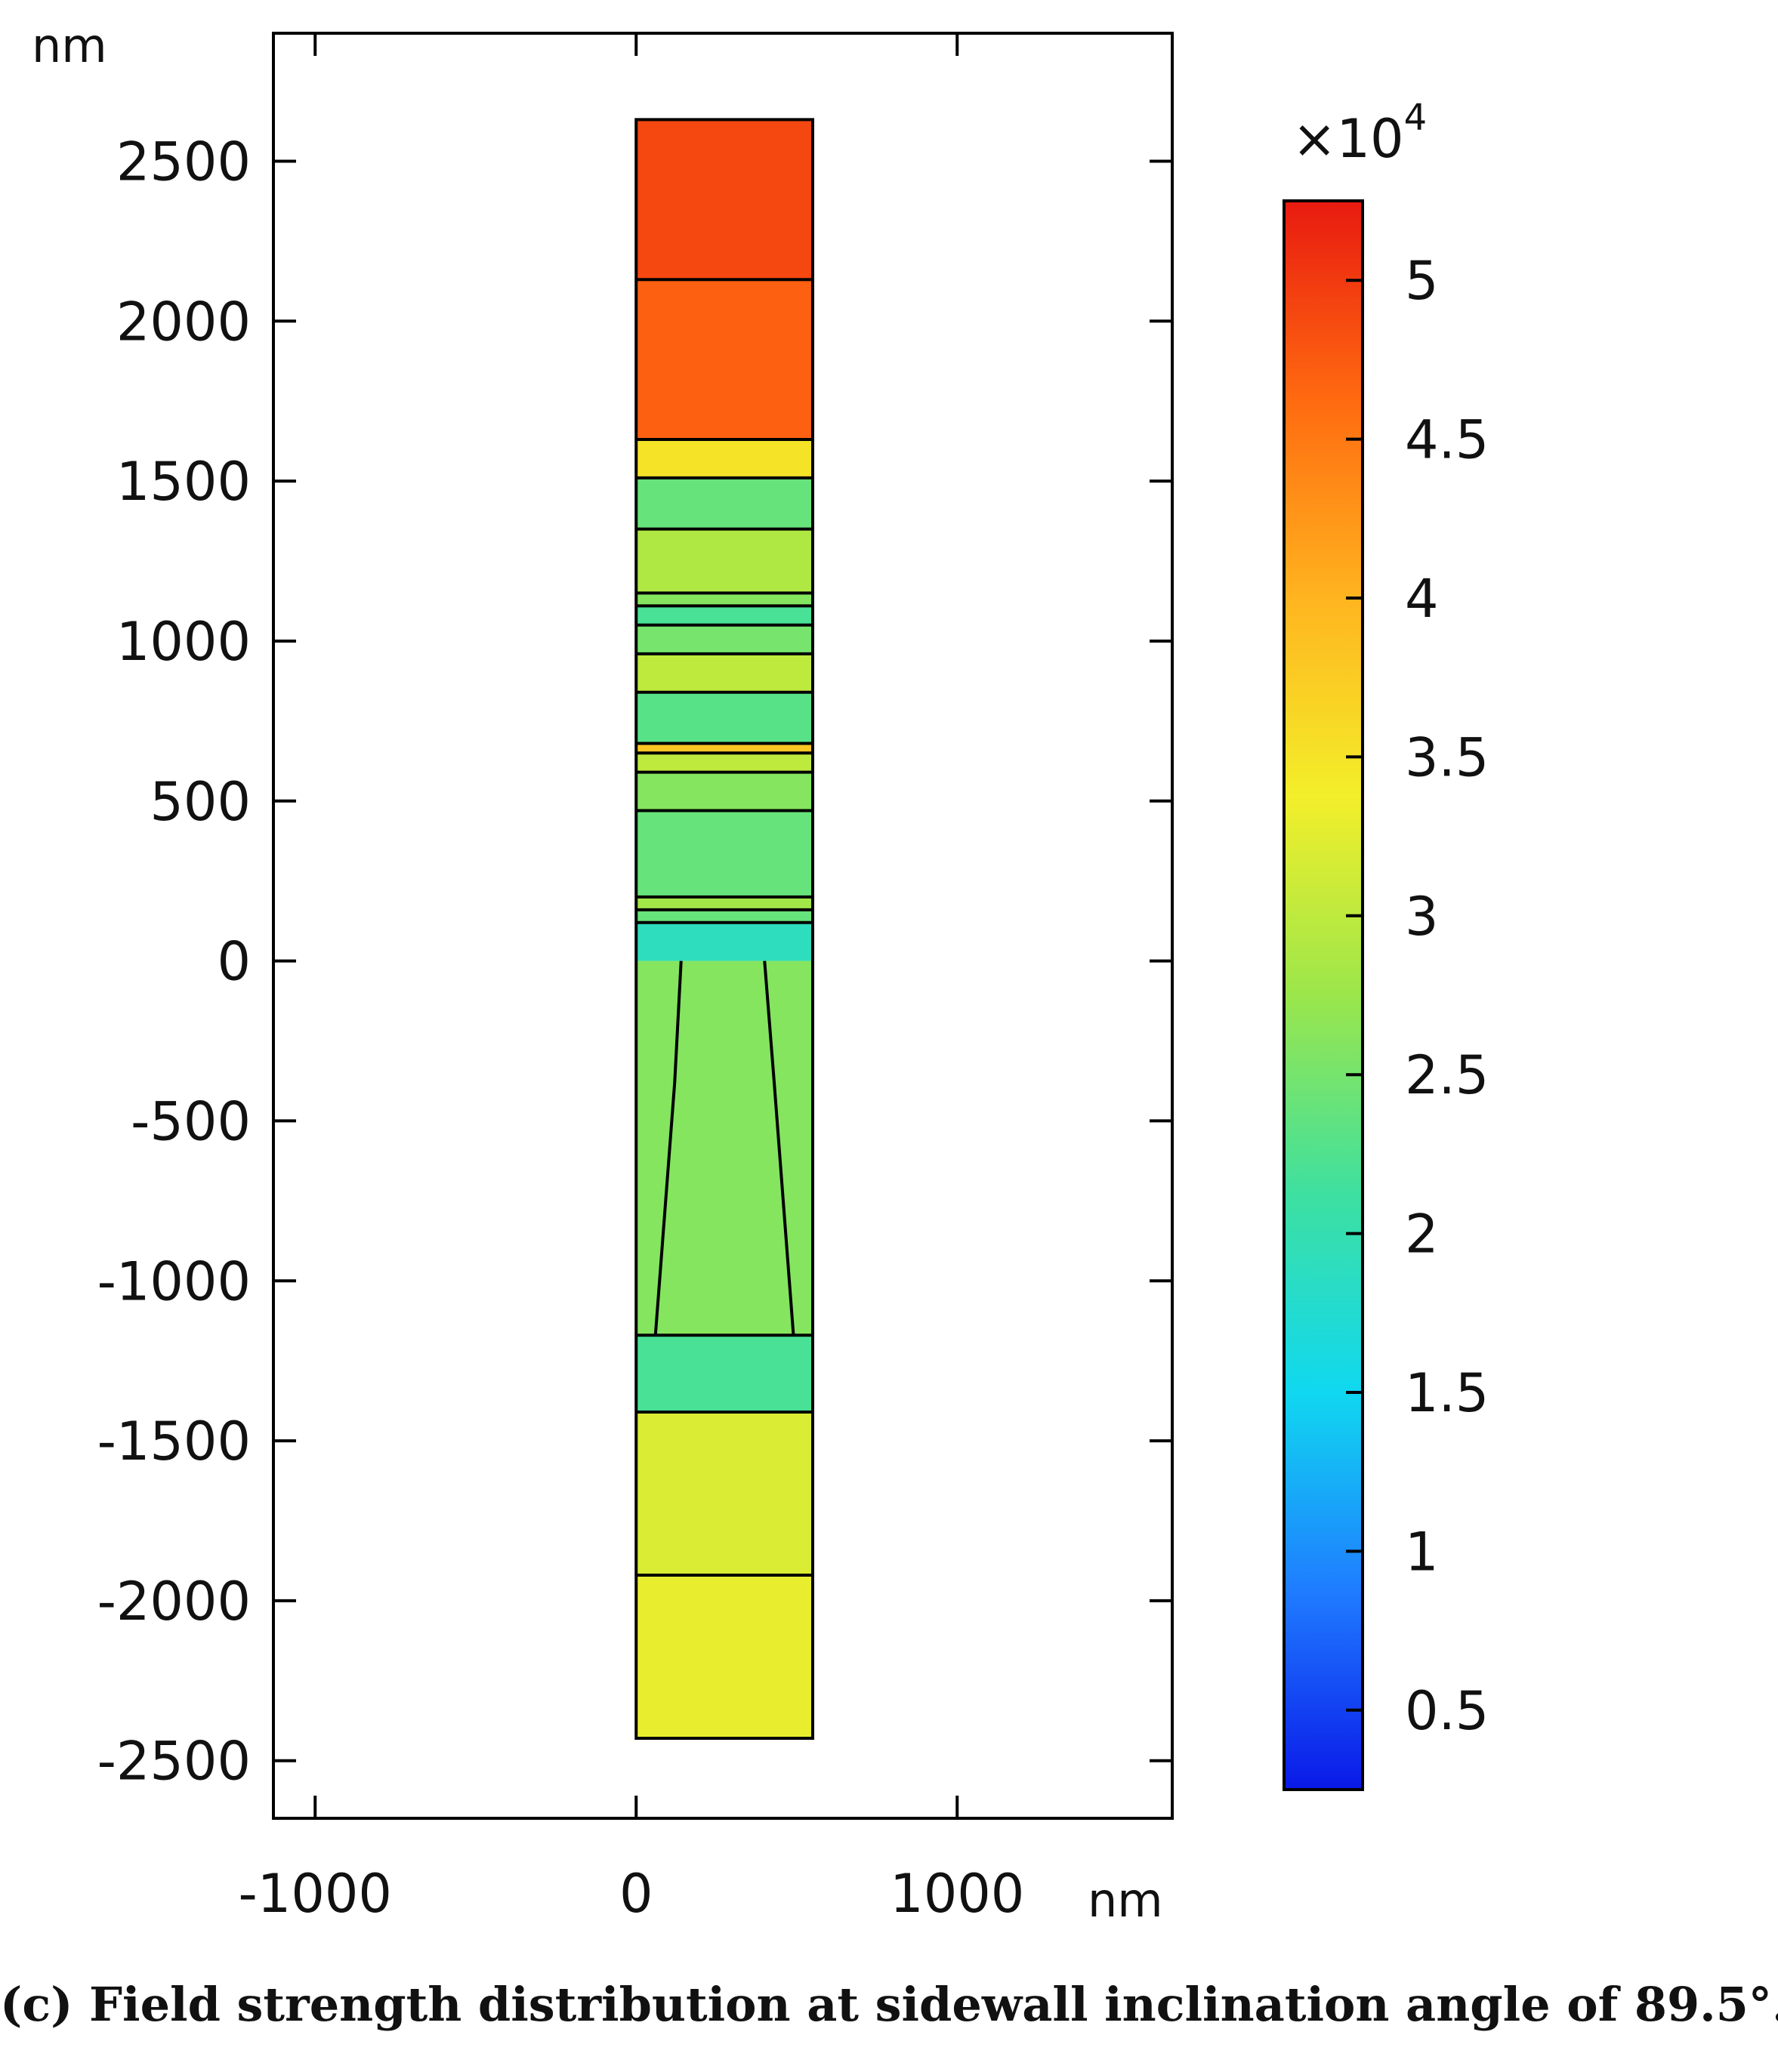  What do you see at coordinates (1422, 281) in the screenshot?
I see `colorbar-tick-label: 5` at bounding box center [1422, 281].